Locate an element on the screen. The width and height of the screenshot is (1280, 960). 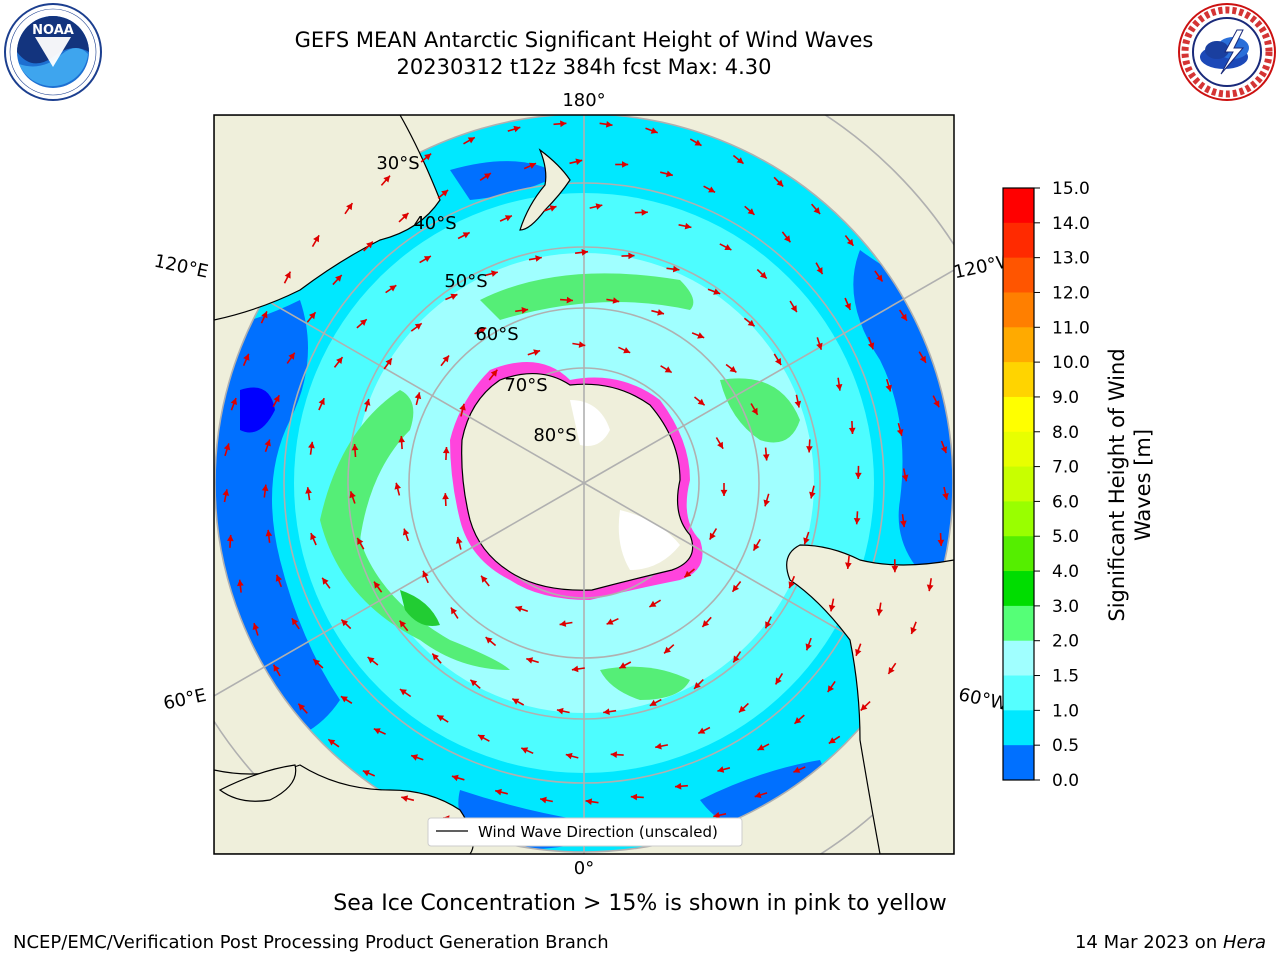
colorbar-tick-label: 10.0 is located at coordinates (1071, 363).